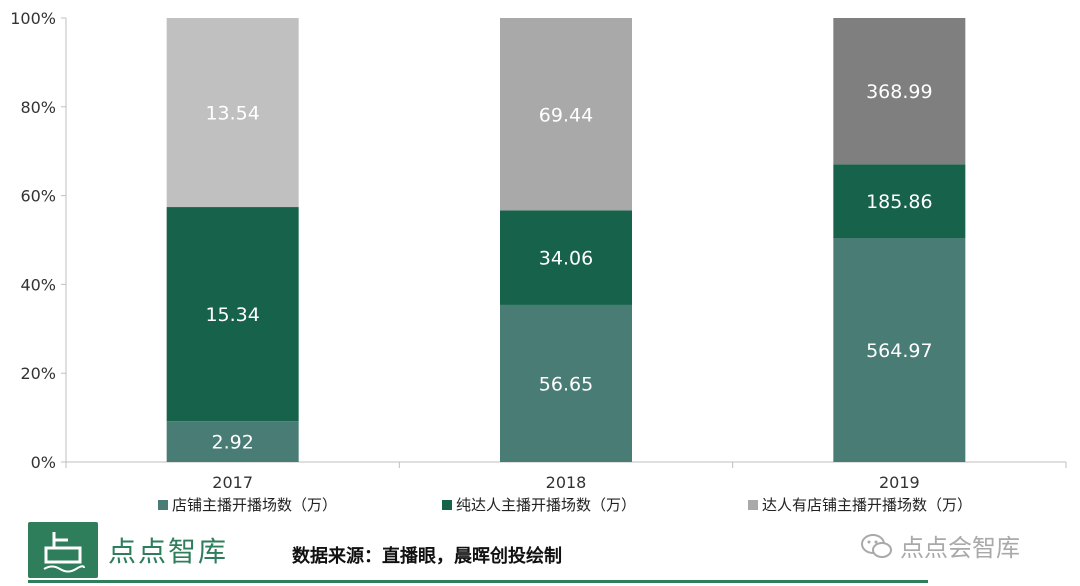  What do you see at coordinates (566, 482) in the screenshot?
I see `x-tick-label: 2018` at bounding box center [566, 482].